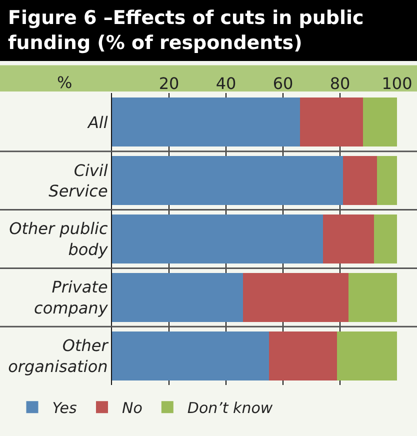  Describe the element at coordinates (283, 83) in the screenshot. I see `x-tick-label: 60` at that location.